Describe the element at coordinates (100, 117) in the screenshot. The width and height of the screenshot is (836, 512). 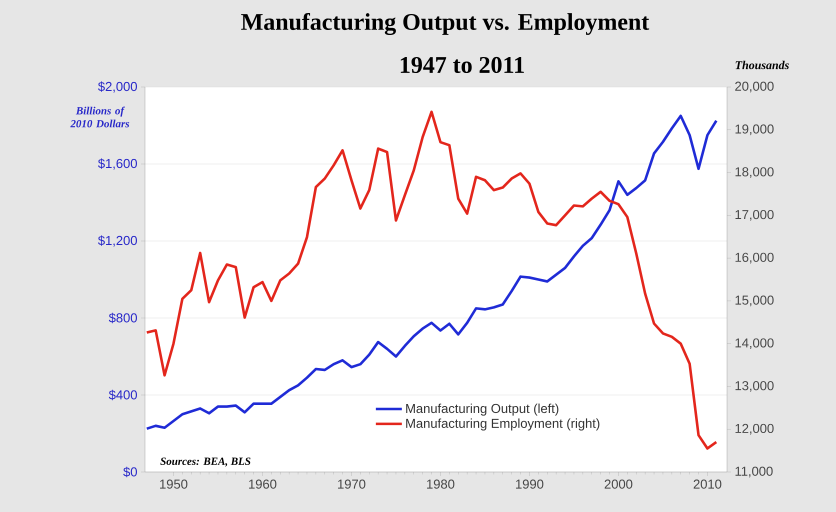
I see `y-axis-title: Billions of 2010 Dollars` at that location.